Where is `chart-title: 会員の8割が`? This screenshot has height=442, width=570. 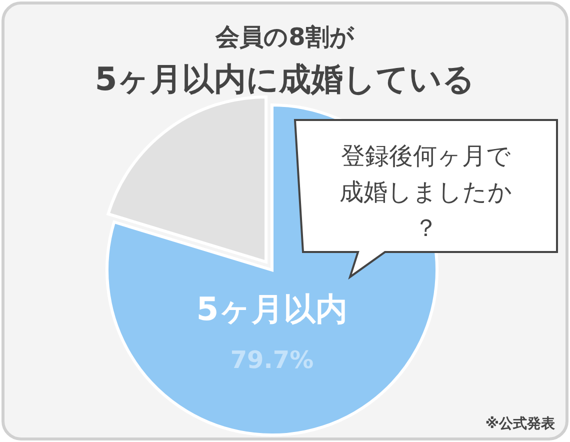 chart-title: 会員の8割が is located at coordinates (284, 37).